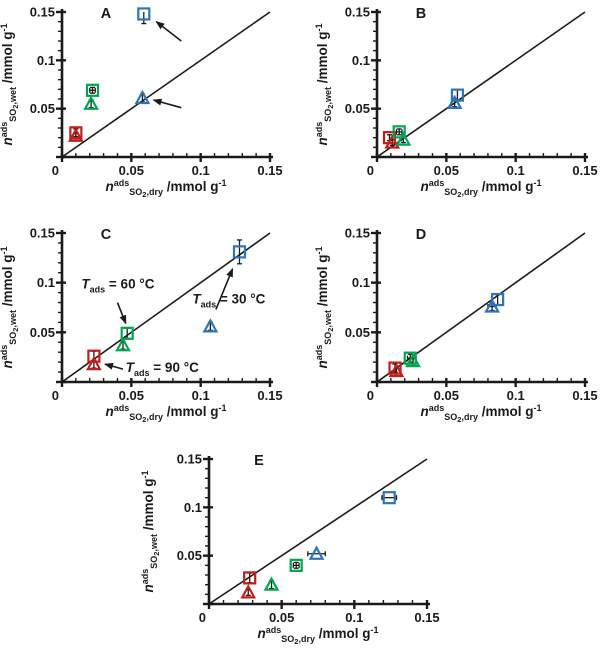 This screenshot has height=659, width=600. What do you see at coordinates (117, 286) in the screenshot?
I see `temp-annotation: Tads = 60 °C` at bounding box center [117, 286].